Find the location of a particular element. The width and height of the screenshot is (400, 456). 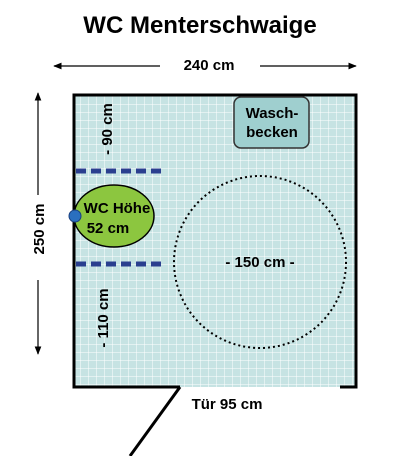

washbasin: Wasch- becken is located at coordinates (271, 122).